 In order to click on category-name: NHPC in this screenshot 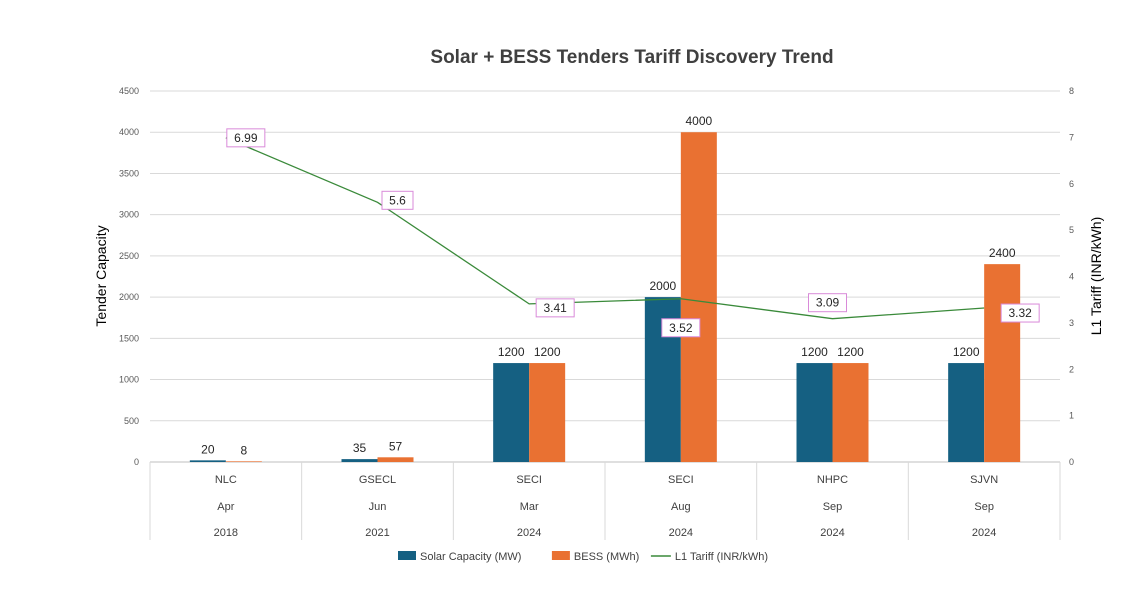, I will do `click(832, 480)`.